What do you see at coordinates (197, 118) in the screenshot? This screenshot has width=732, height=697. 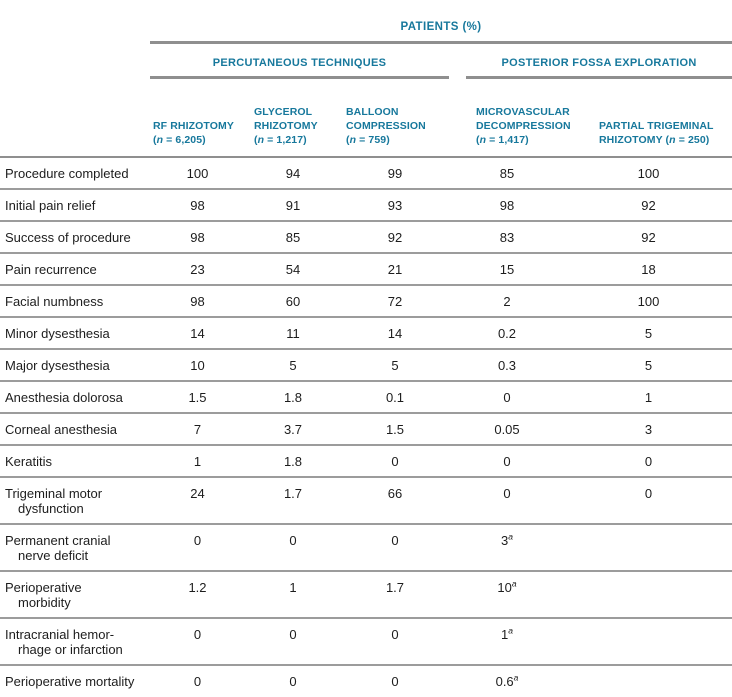 I see `column-header-rf-rhizotomy: RF RHIZOTOMY (n = 6,205)` at bounding box center [197, 118].